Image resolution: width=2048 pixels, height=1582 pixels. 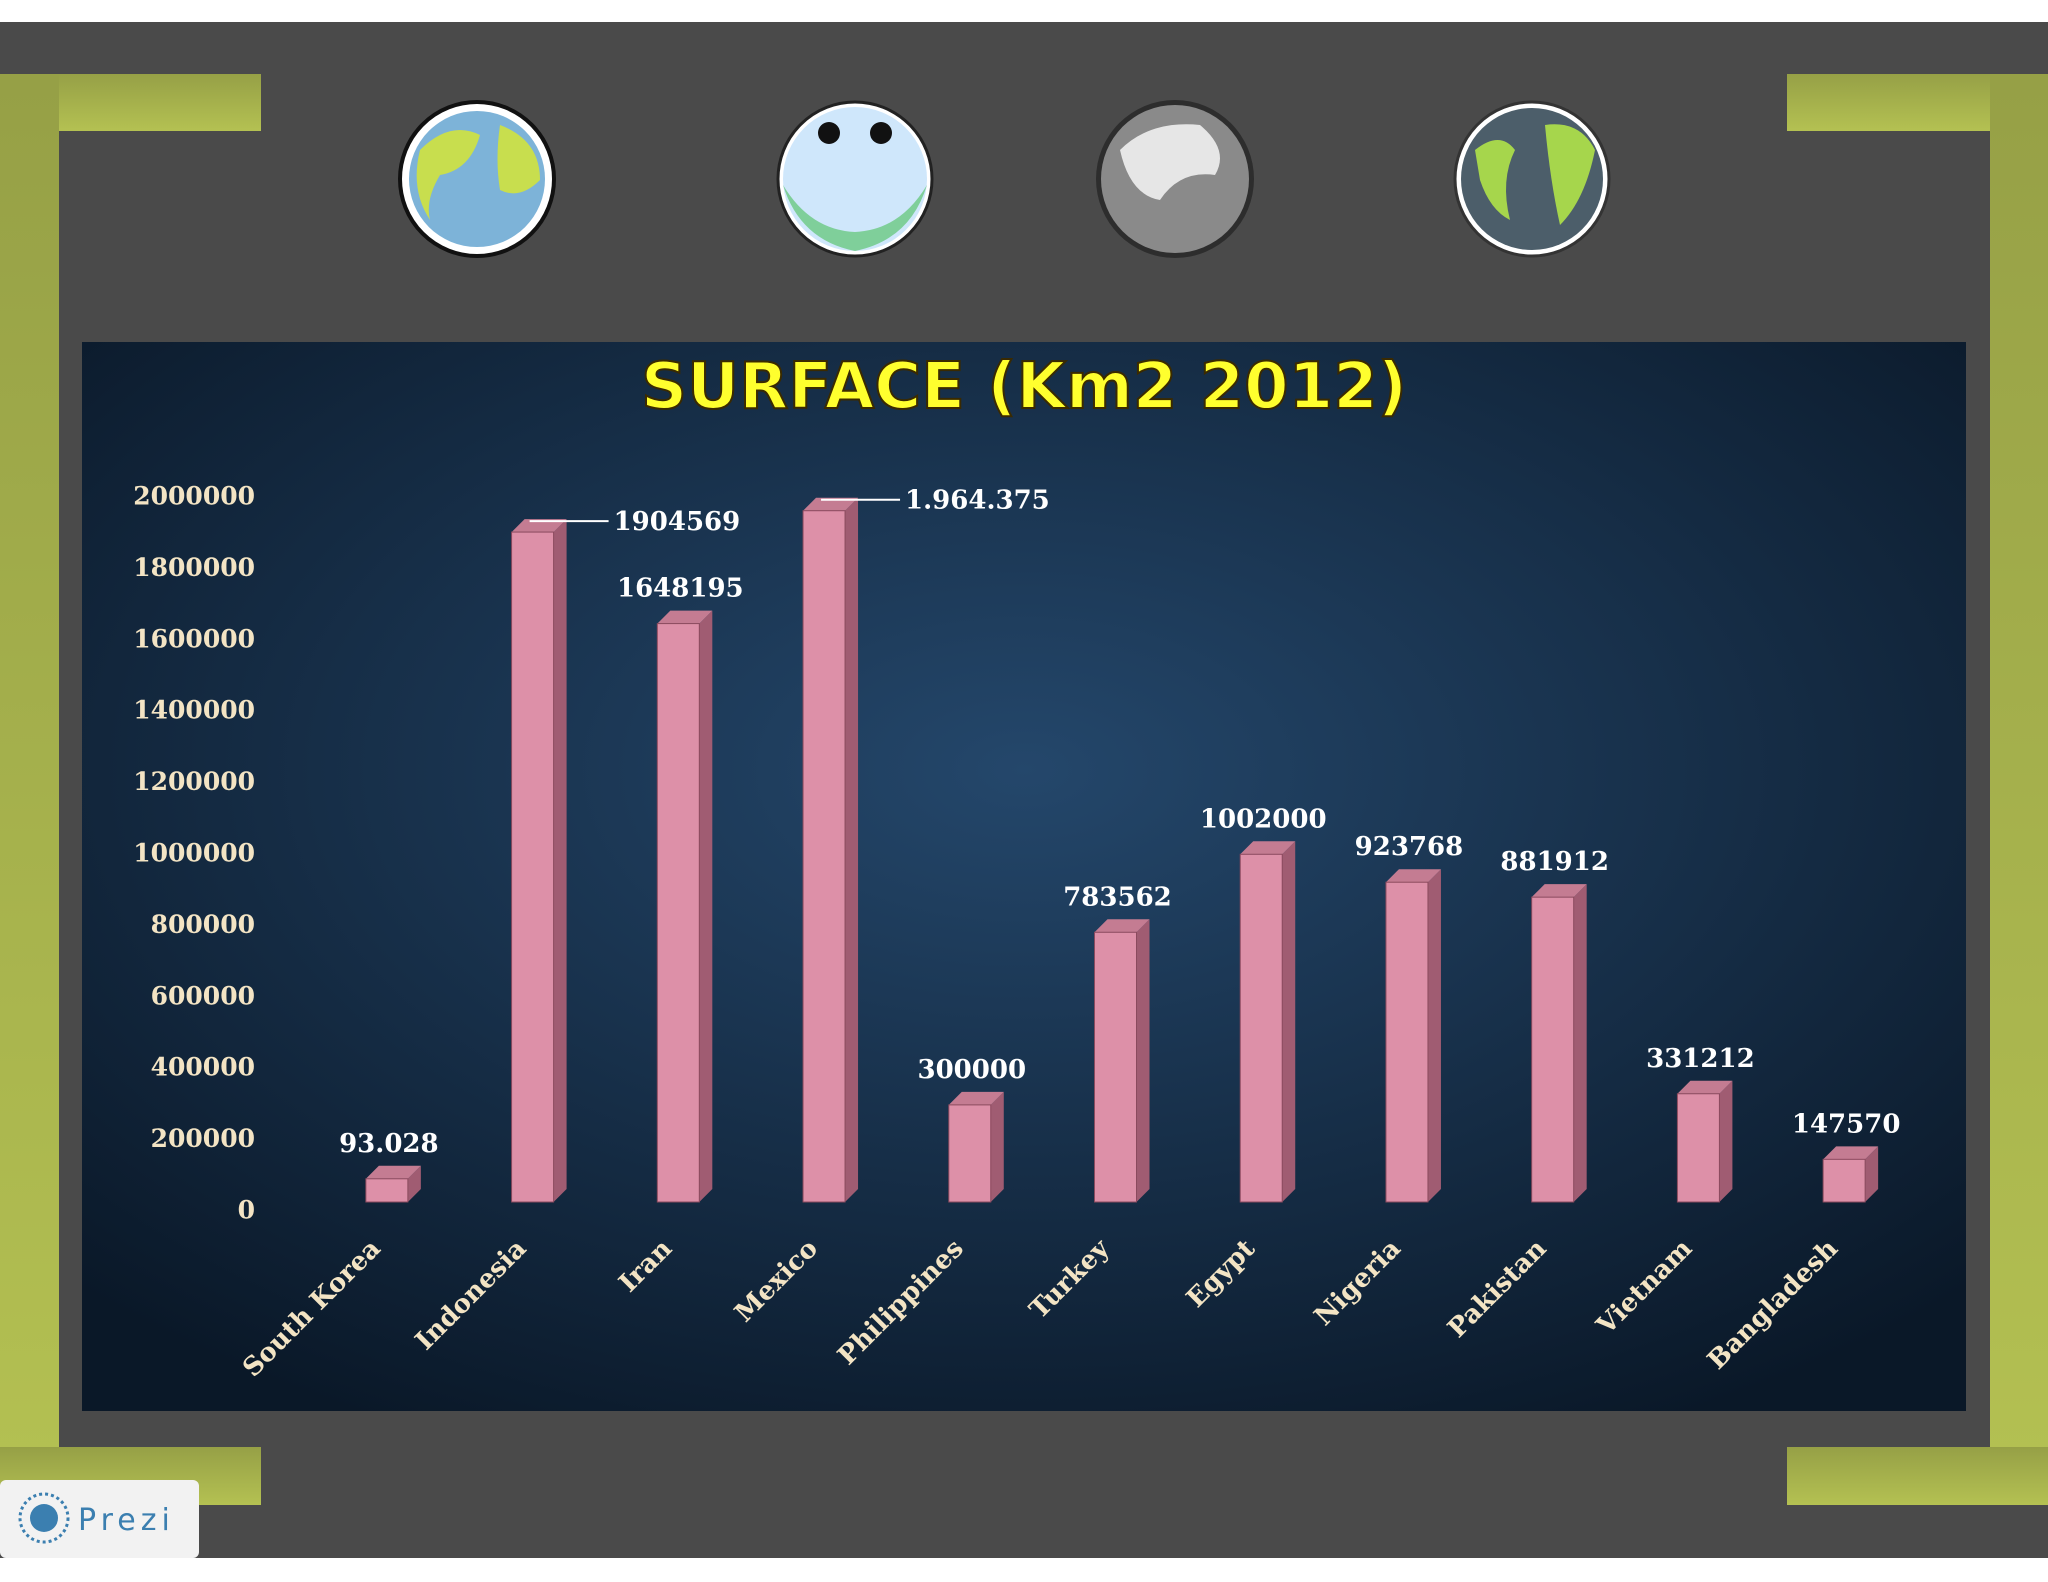 What do you see at coordinates (389, 1144) in the screenshot?
I see `value-label: 93.028` at bounding box center [389, 1144].